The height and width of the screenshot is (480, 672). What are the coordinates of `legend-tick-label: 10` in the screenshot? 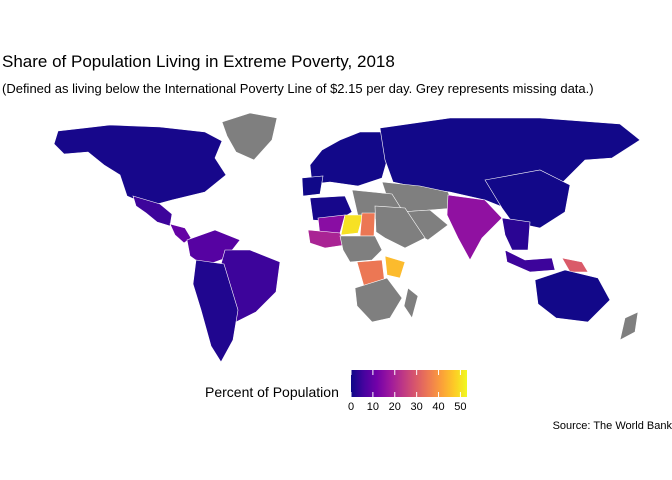 It's located at (372, 407).